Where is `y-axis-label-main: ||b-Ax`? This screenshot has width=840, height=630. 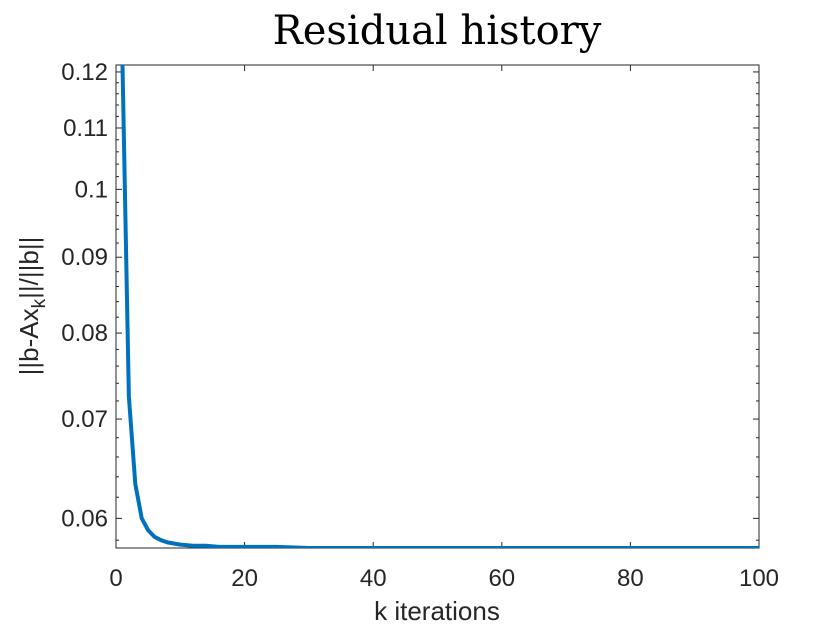 y-axis-label-main: ||b-Ax is located at coordinates (29, 341).